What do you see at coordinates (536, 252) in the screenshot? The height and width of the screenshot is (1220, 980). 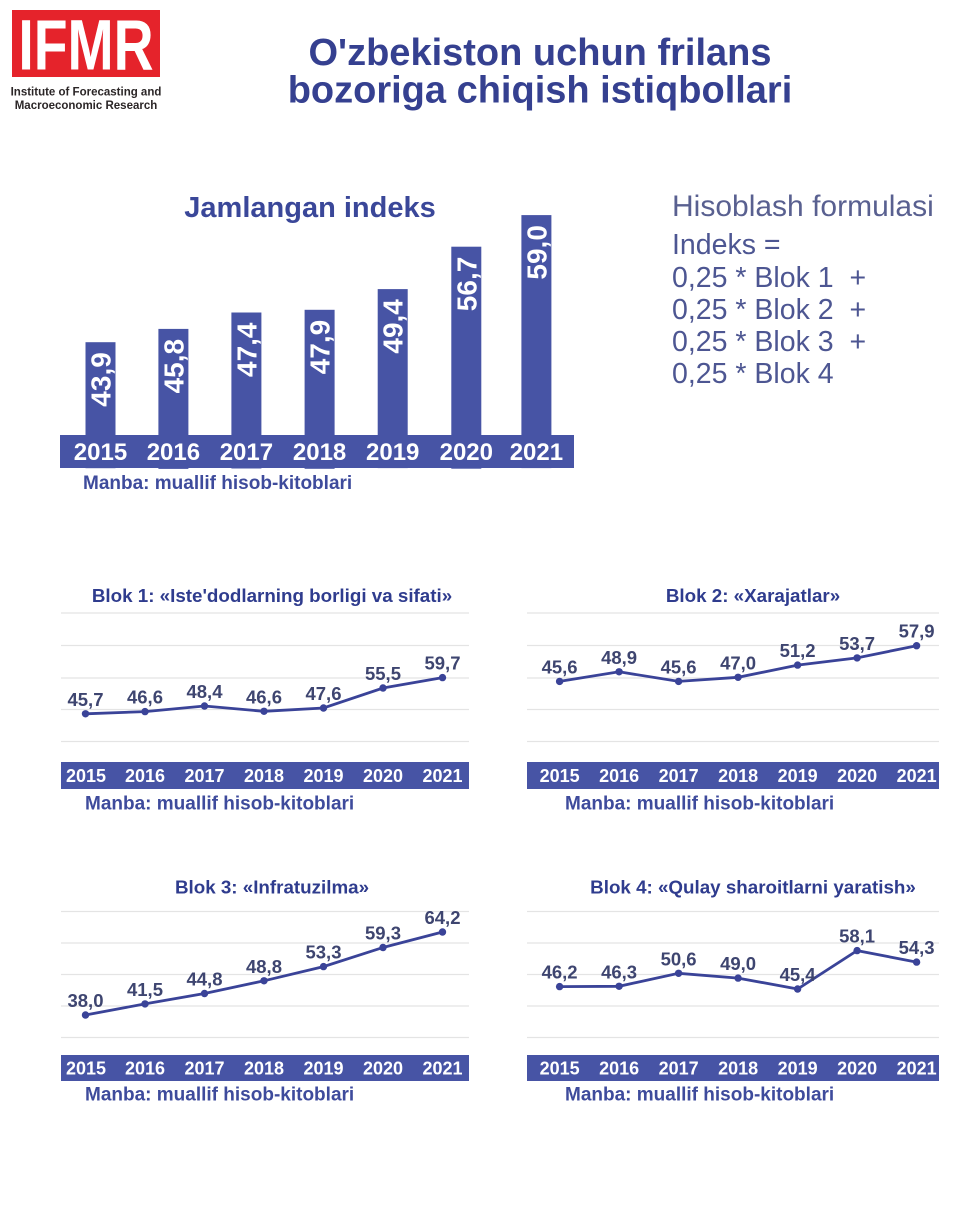 I see `svg-text: 59,0` at bounding box center [536, 252].